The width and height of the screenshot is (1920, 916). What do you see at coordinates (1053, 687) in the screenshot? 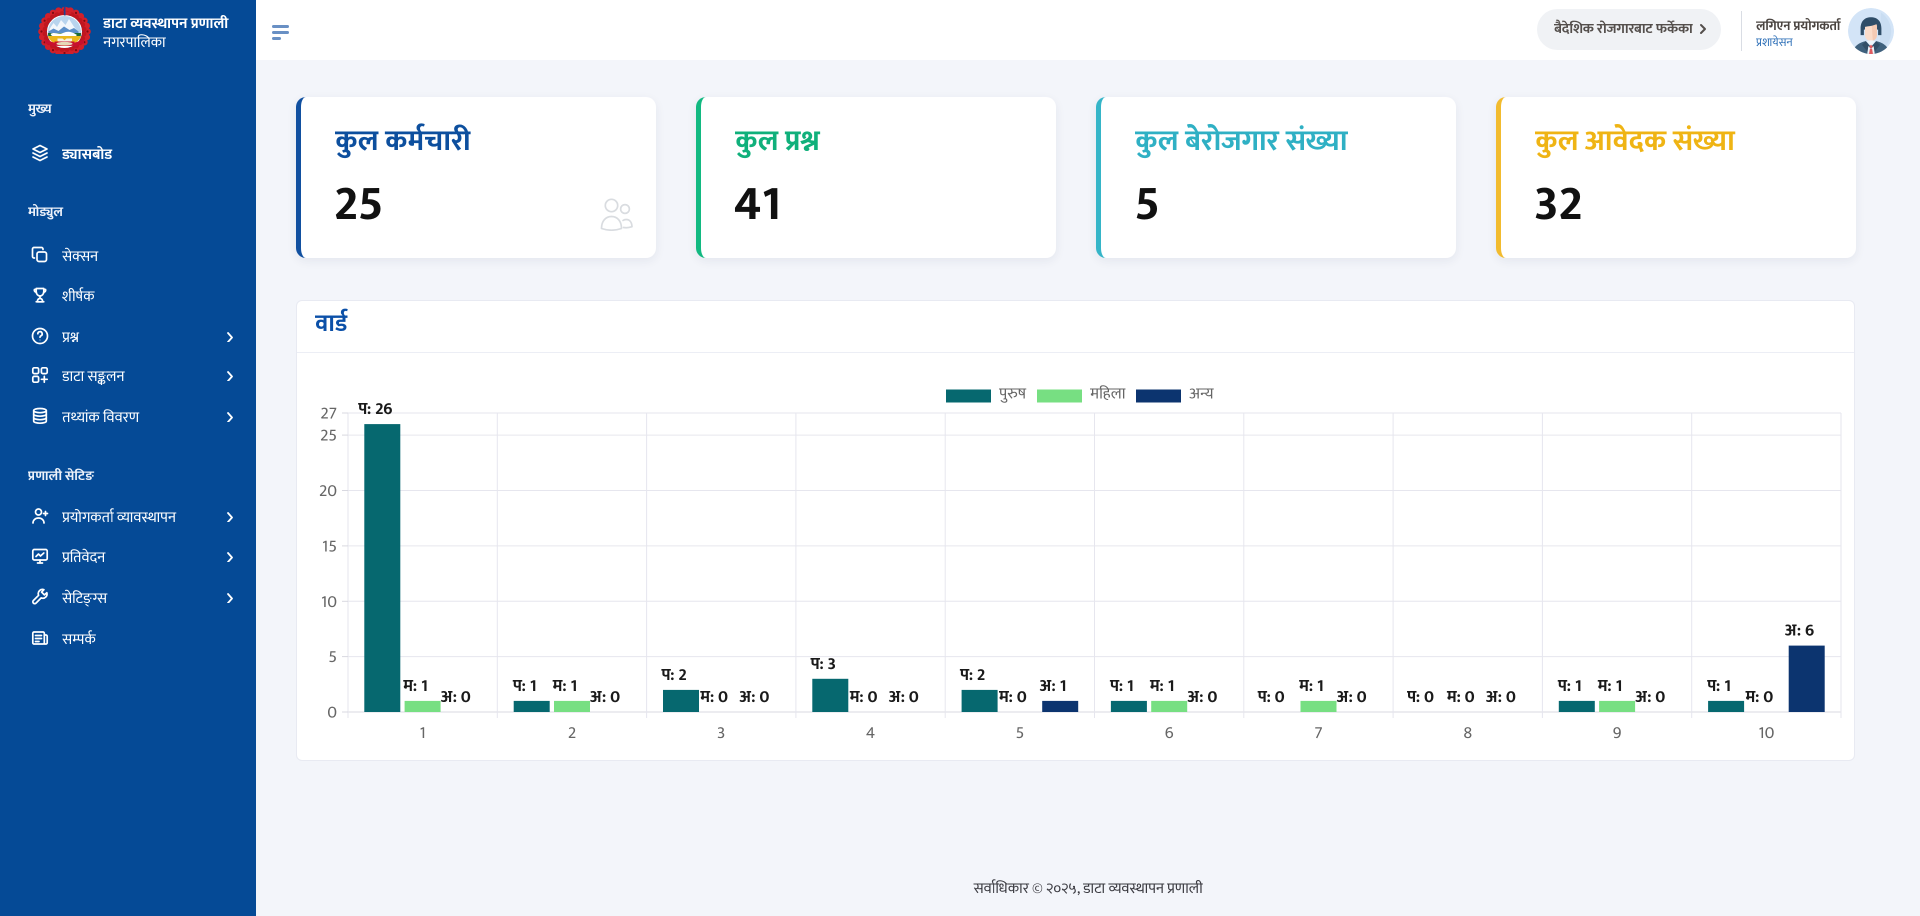
I see `svg-text: अ: 1` at bounding box center [1053, 687].